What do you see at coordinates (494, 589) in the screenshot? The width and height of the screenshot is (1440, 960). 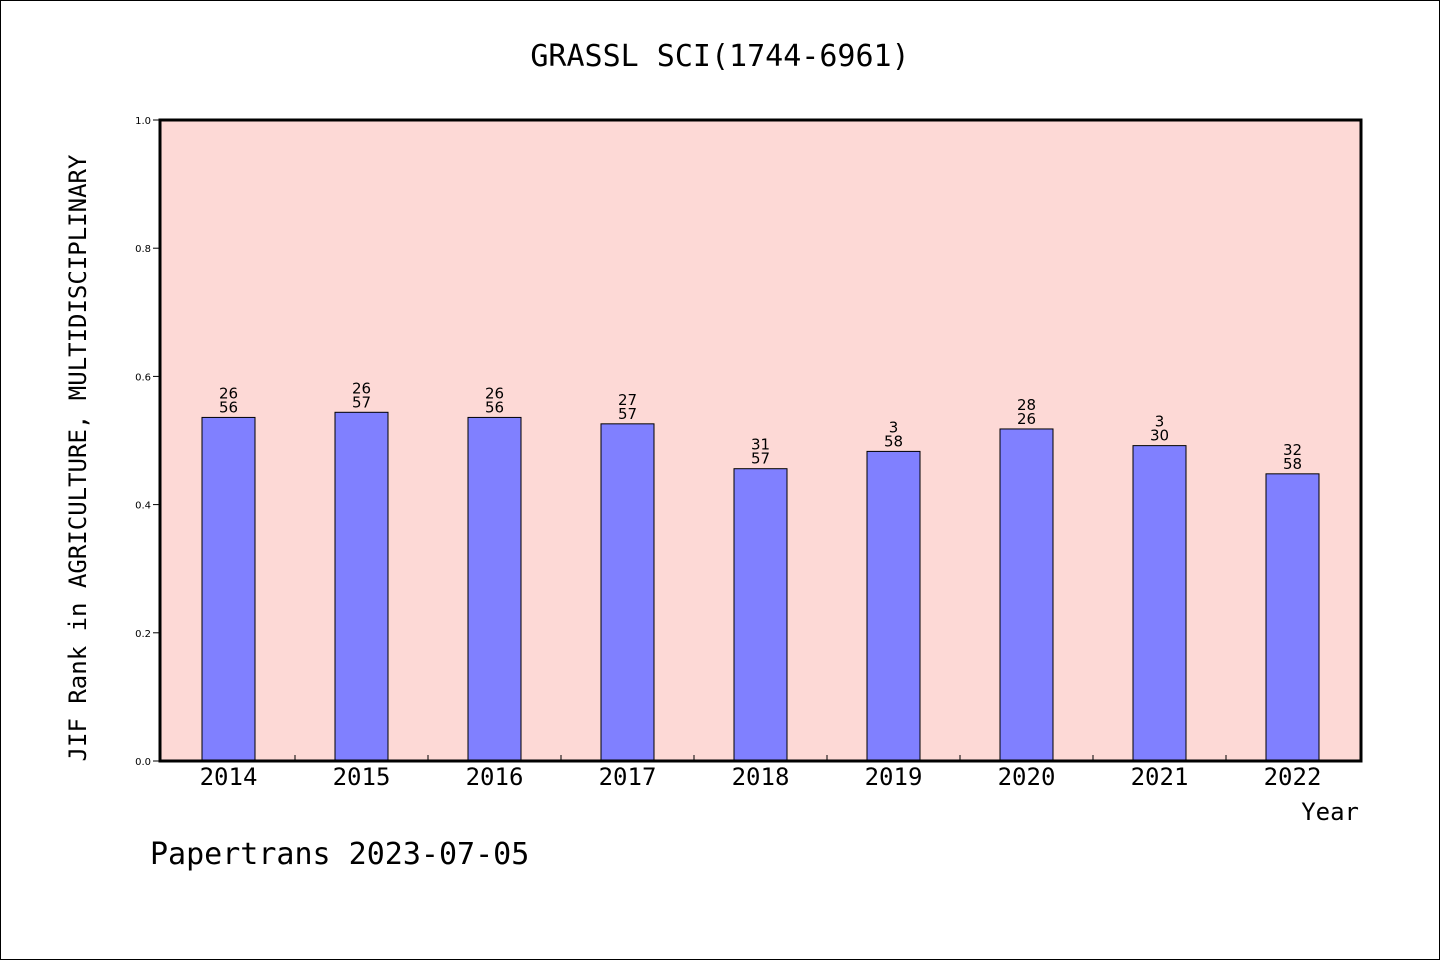 I see `bar-2016` at bounding box center [494, 589].